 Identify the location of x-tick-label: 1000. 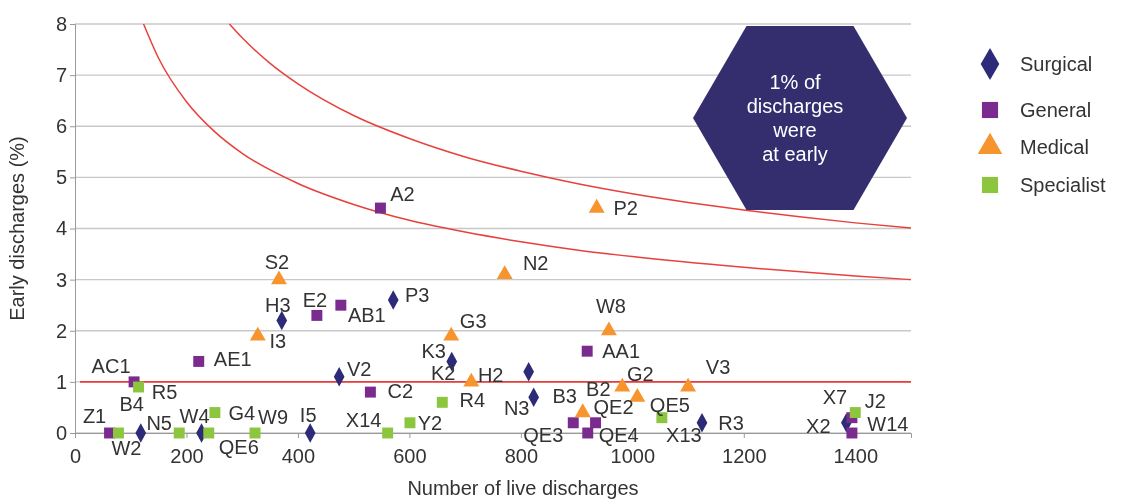
(633, 456).